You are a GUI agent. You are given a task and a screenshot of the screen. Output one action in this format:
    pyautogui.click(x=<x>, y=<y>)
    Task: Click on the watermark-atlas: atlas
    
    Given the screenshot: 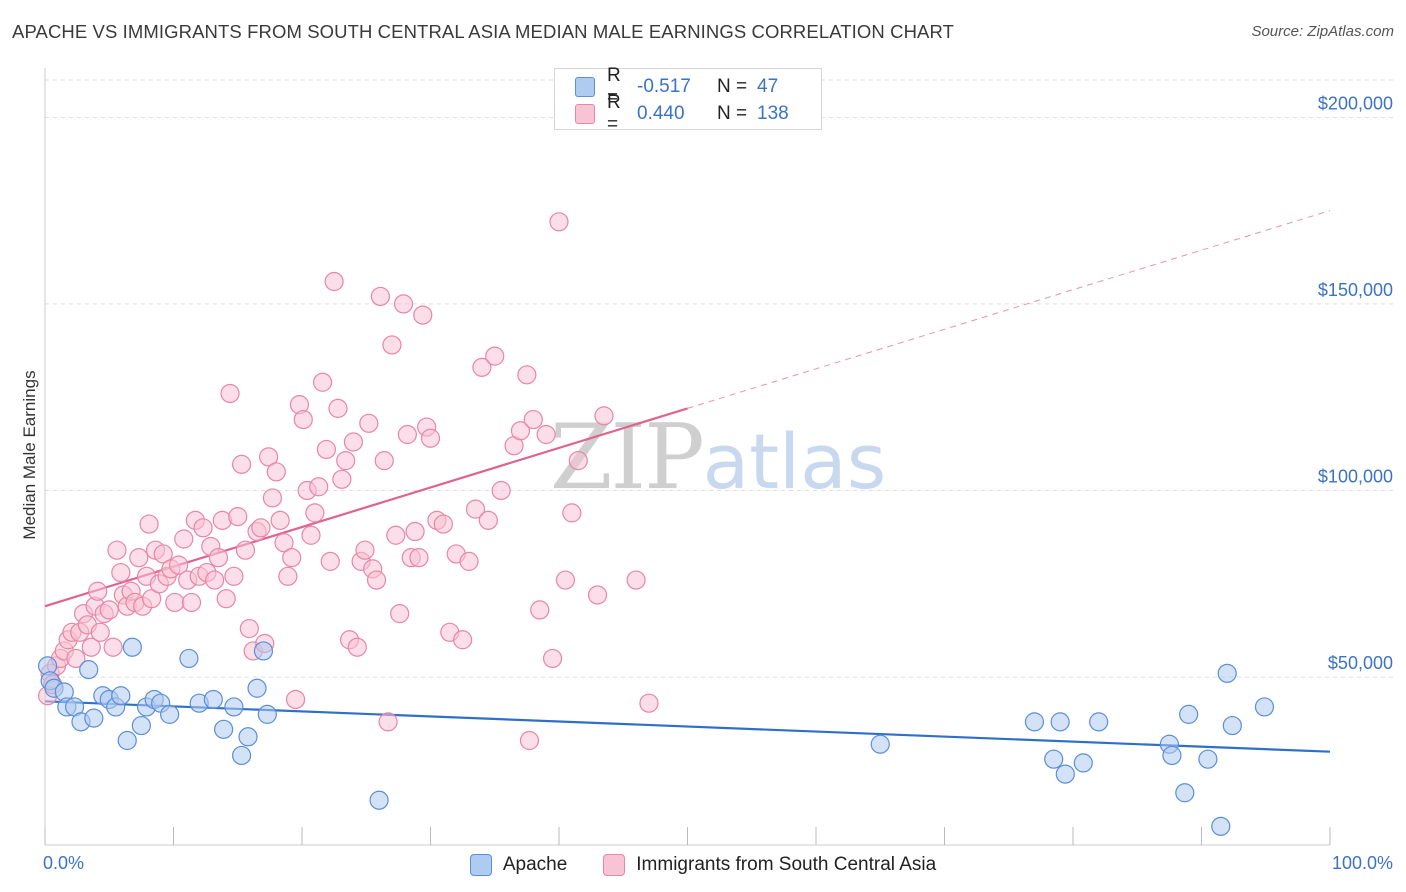 What is the action you would take?
    pyautogui.click(x=794, y=461)
    